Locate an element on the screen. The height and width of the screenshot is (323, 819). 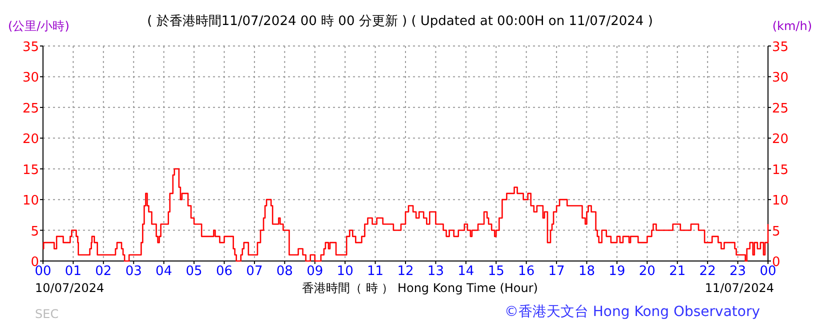
xlabel: 香港時間（ 時 ） Hong Kong Time (Hour) is located at coordinates (420, 288).